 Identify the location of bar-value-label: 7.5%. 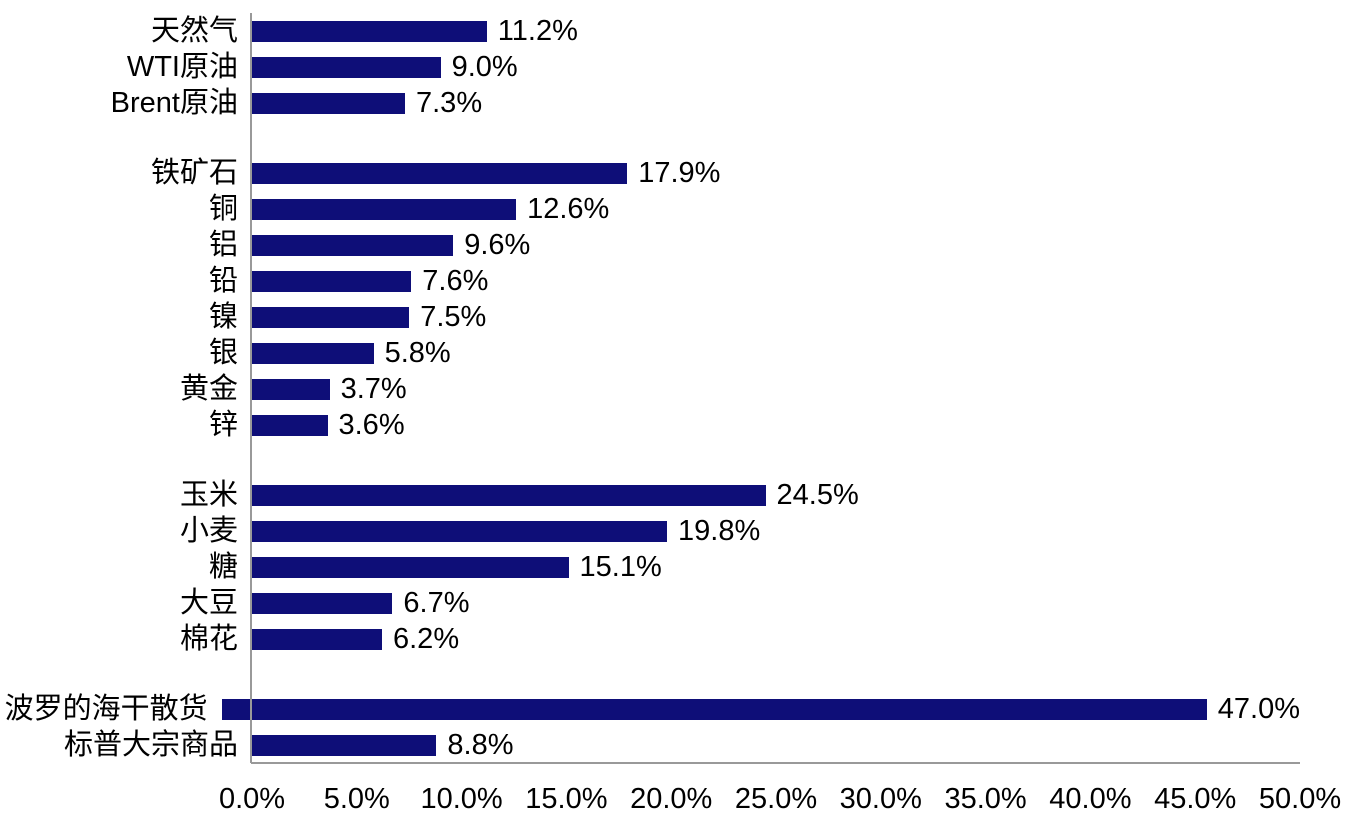
(453, 316).